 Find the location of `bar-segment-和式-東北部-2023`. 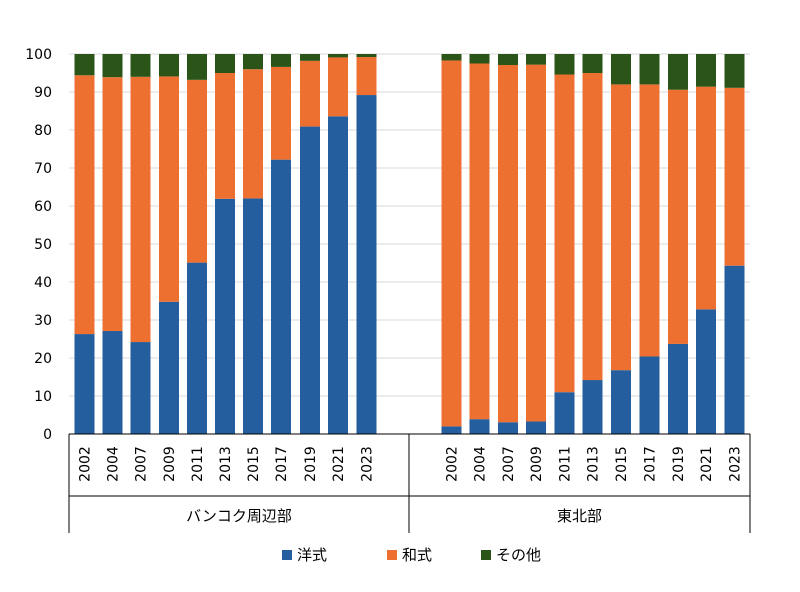

bar-segment-和式-東北部-2023 is located at coordinates (734, 176).